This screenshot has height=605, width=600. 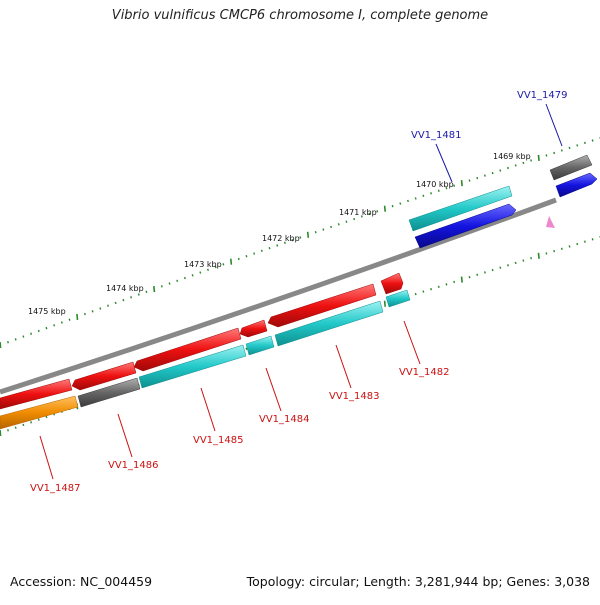 I want to click on pink-marker, so click(x=550, y=222).